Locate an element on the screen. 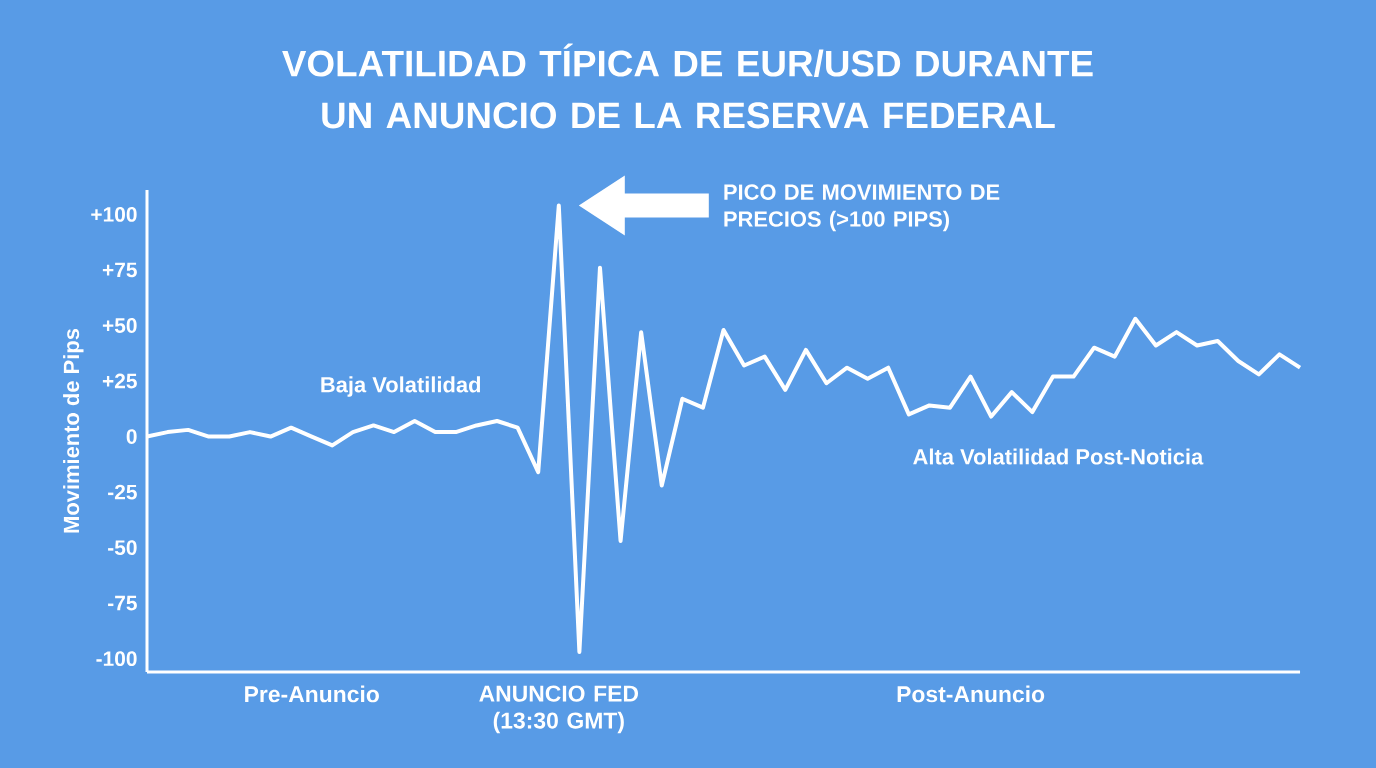  annotation: Baja Volatilidad is located at coordinates (401, 386).